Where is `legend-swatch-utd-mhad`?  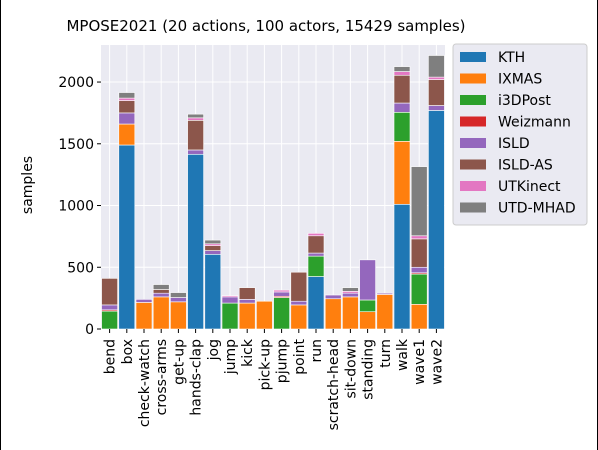 legend-swatch-utd-mhad is located at coordinates (473, 208).